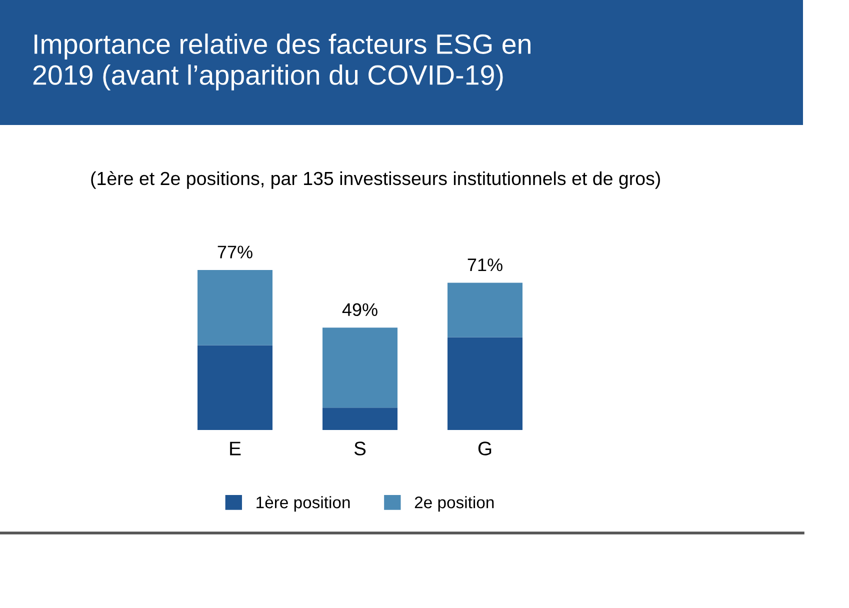  What do you see at coordinates (360, 309) in the screenshot?
I see `annotation: 49%` at bounding box center [360, 309].